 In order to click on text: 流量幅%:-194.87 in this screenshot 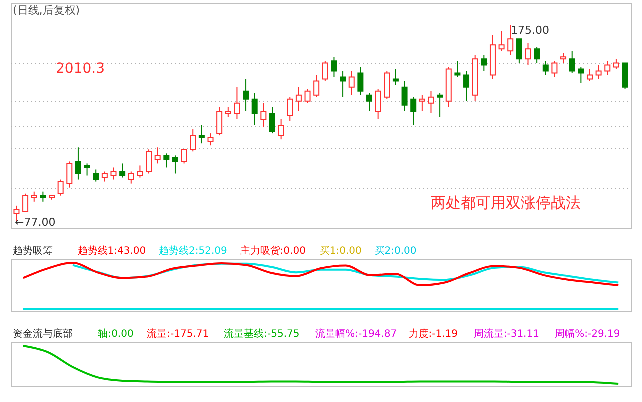, I will do `click(357, 334)`.